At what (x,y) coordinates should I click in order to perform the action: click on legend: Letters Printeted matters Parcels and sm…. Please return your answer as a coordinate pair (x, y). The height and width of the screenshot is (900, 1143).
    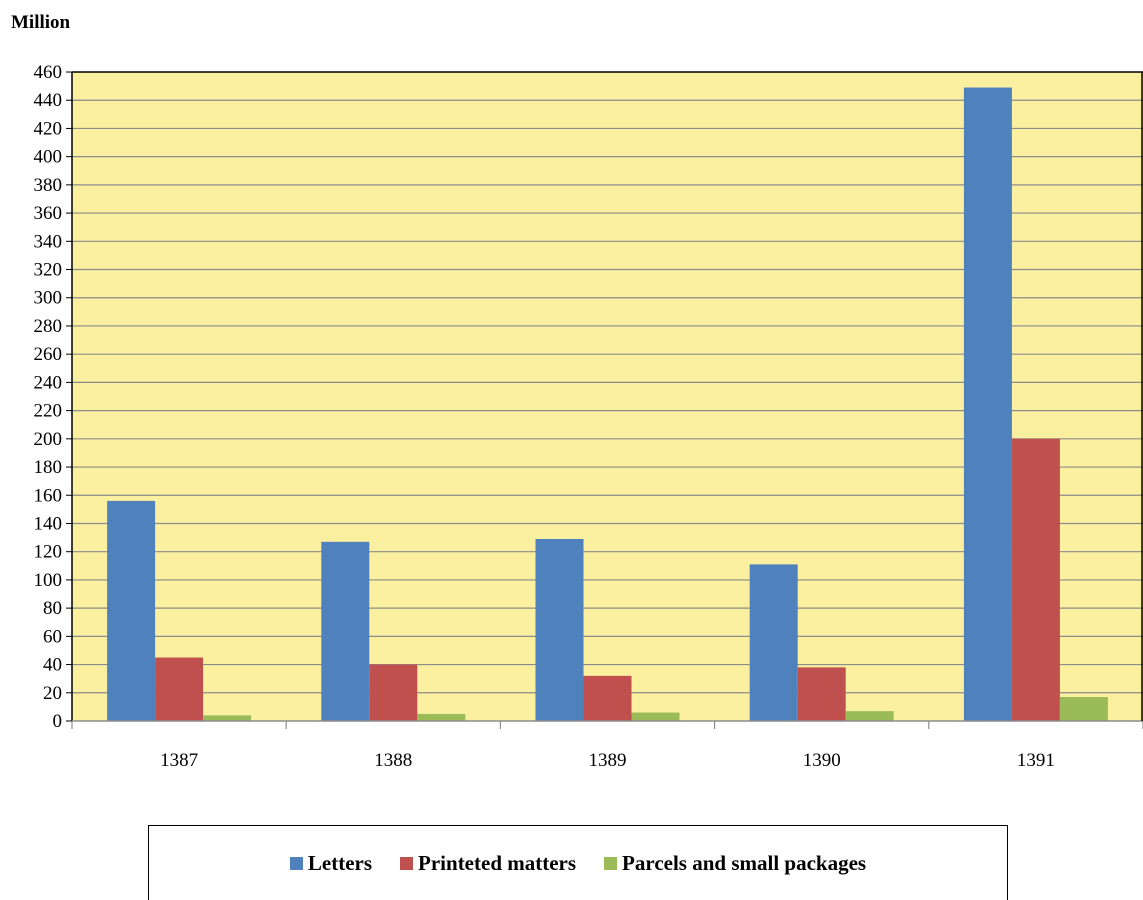
    Looking at the image, I should click on (578, 862).